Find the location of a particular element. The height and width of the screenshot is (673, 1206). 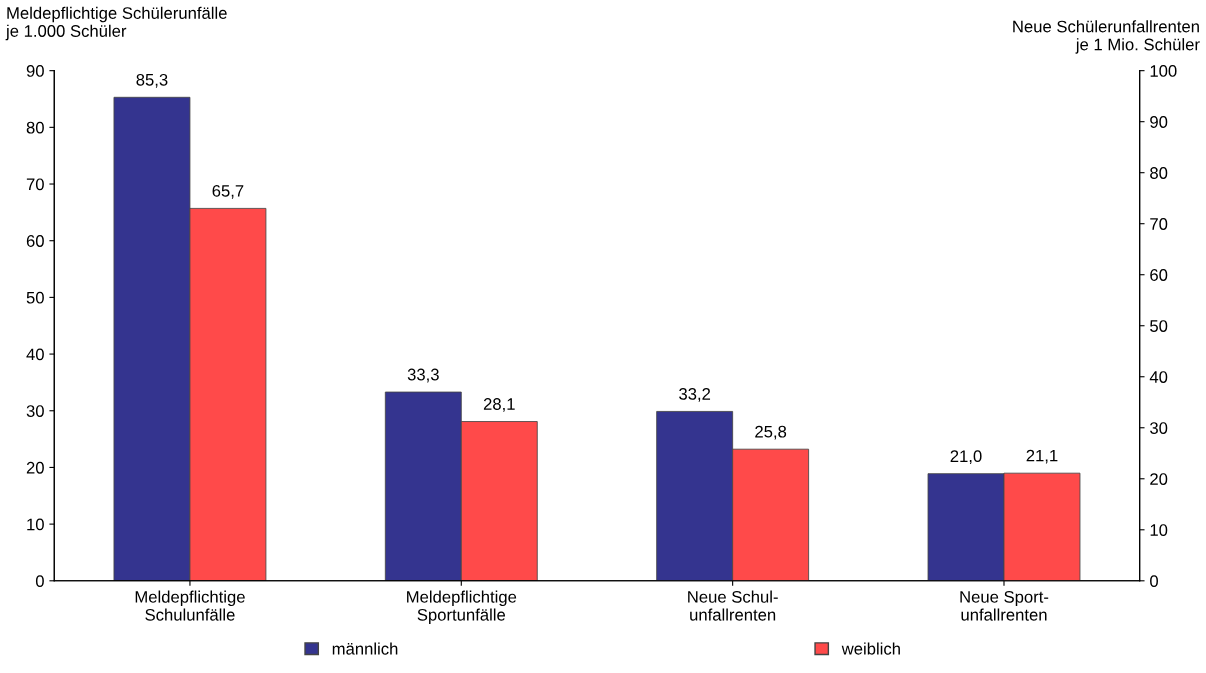

y2-axis-title: Neue Schülerunfallrenten je 1 Mio. Schüler is located at coordinates (1106, 37).